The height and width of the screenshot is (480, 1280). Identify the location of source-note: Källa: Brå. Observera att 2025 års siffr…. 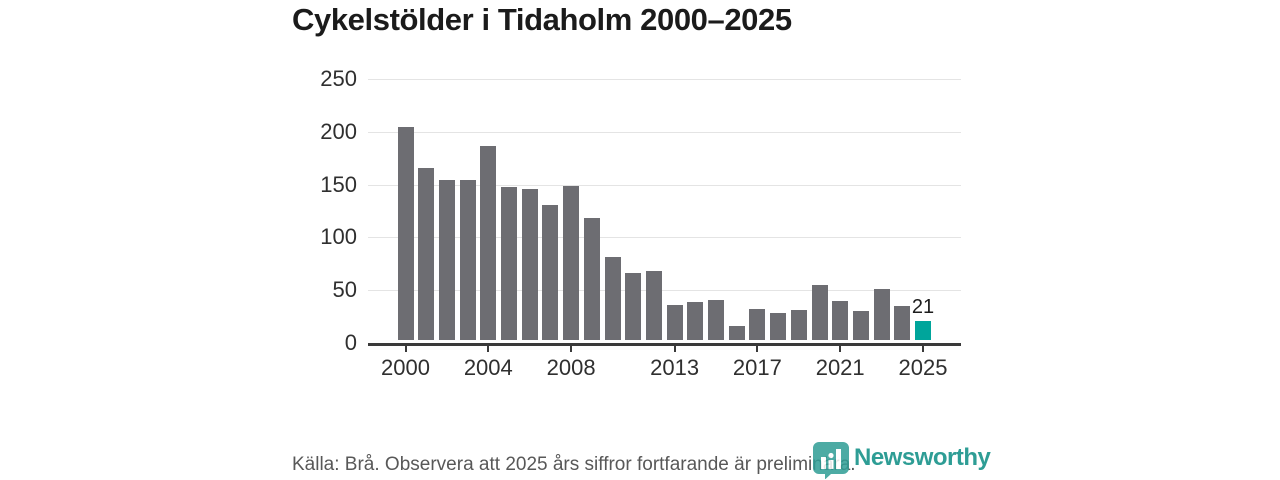
(574, 464).